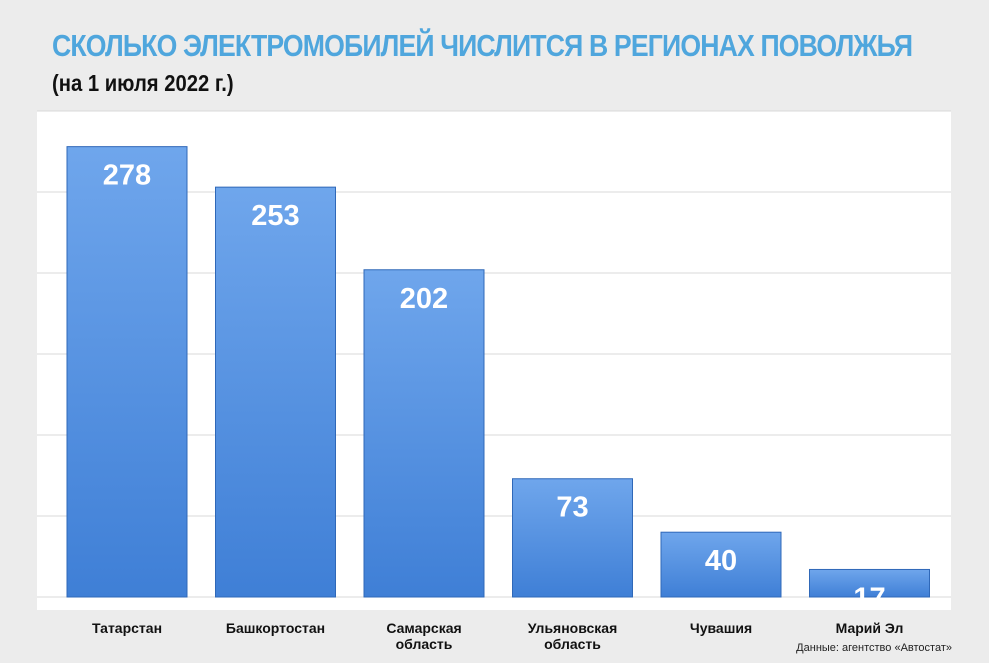  Describe the element at coordinates (143, 83) in the screenshot. I see `chart-subtitle: (на 1 июля 2022 г.)` at that location.